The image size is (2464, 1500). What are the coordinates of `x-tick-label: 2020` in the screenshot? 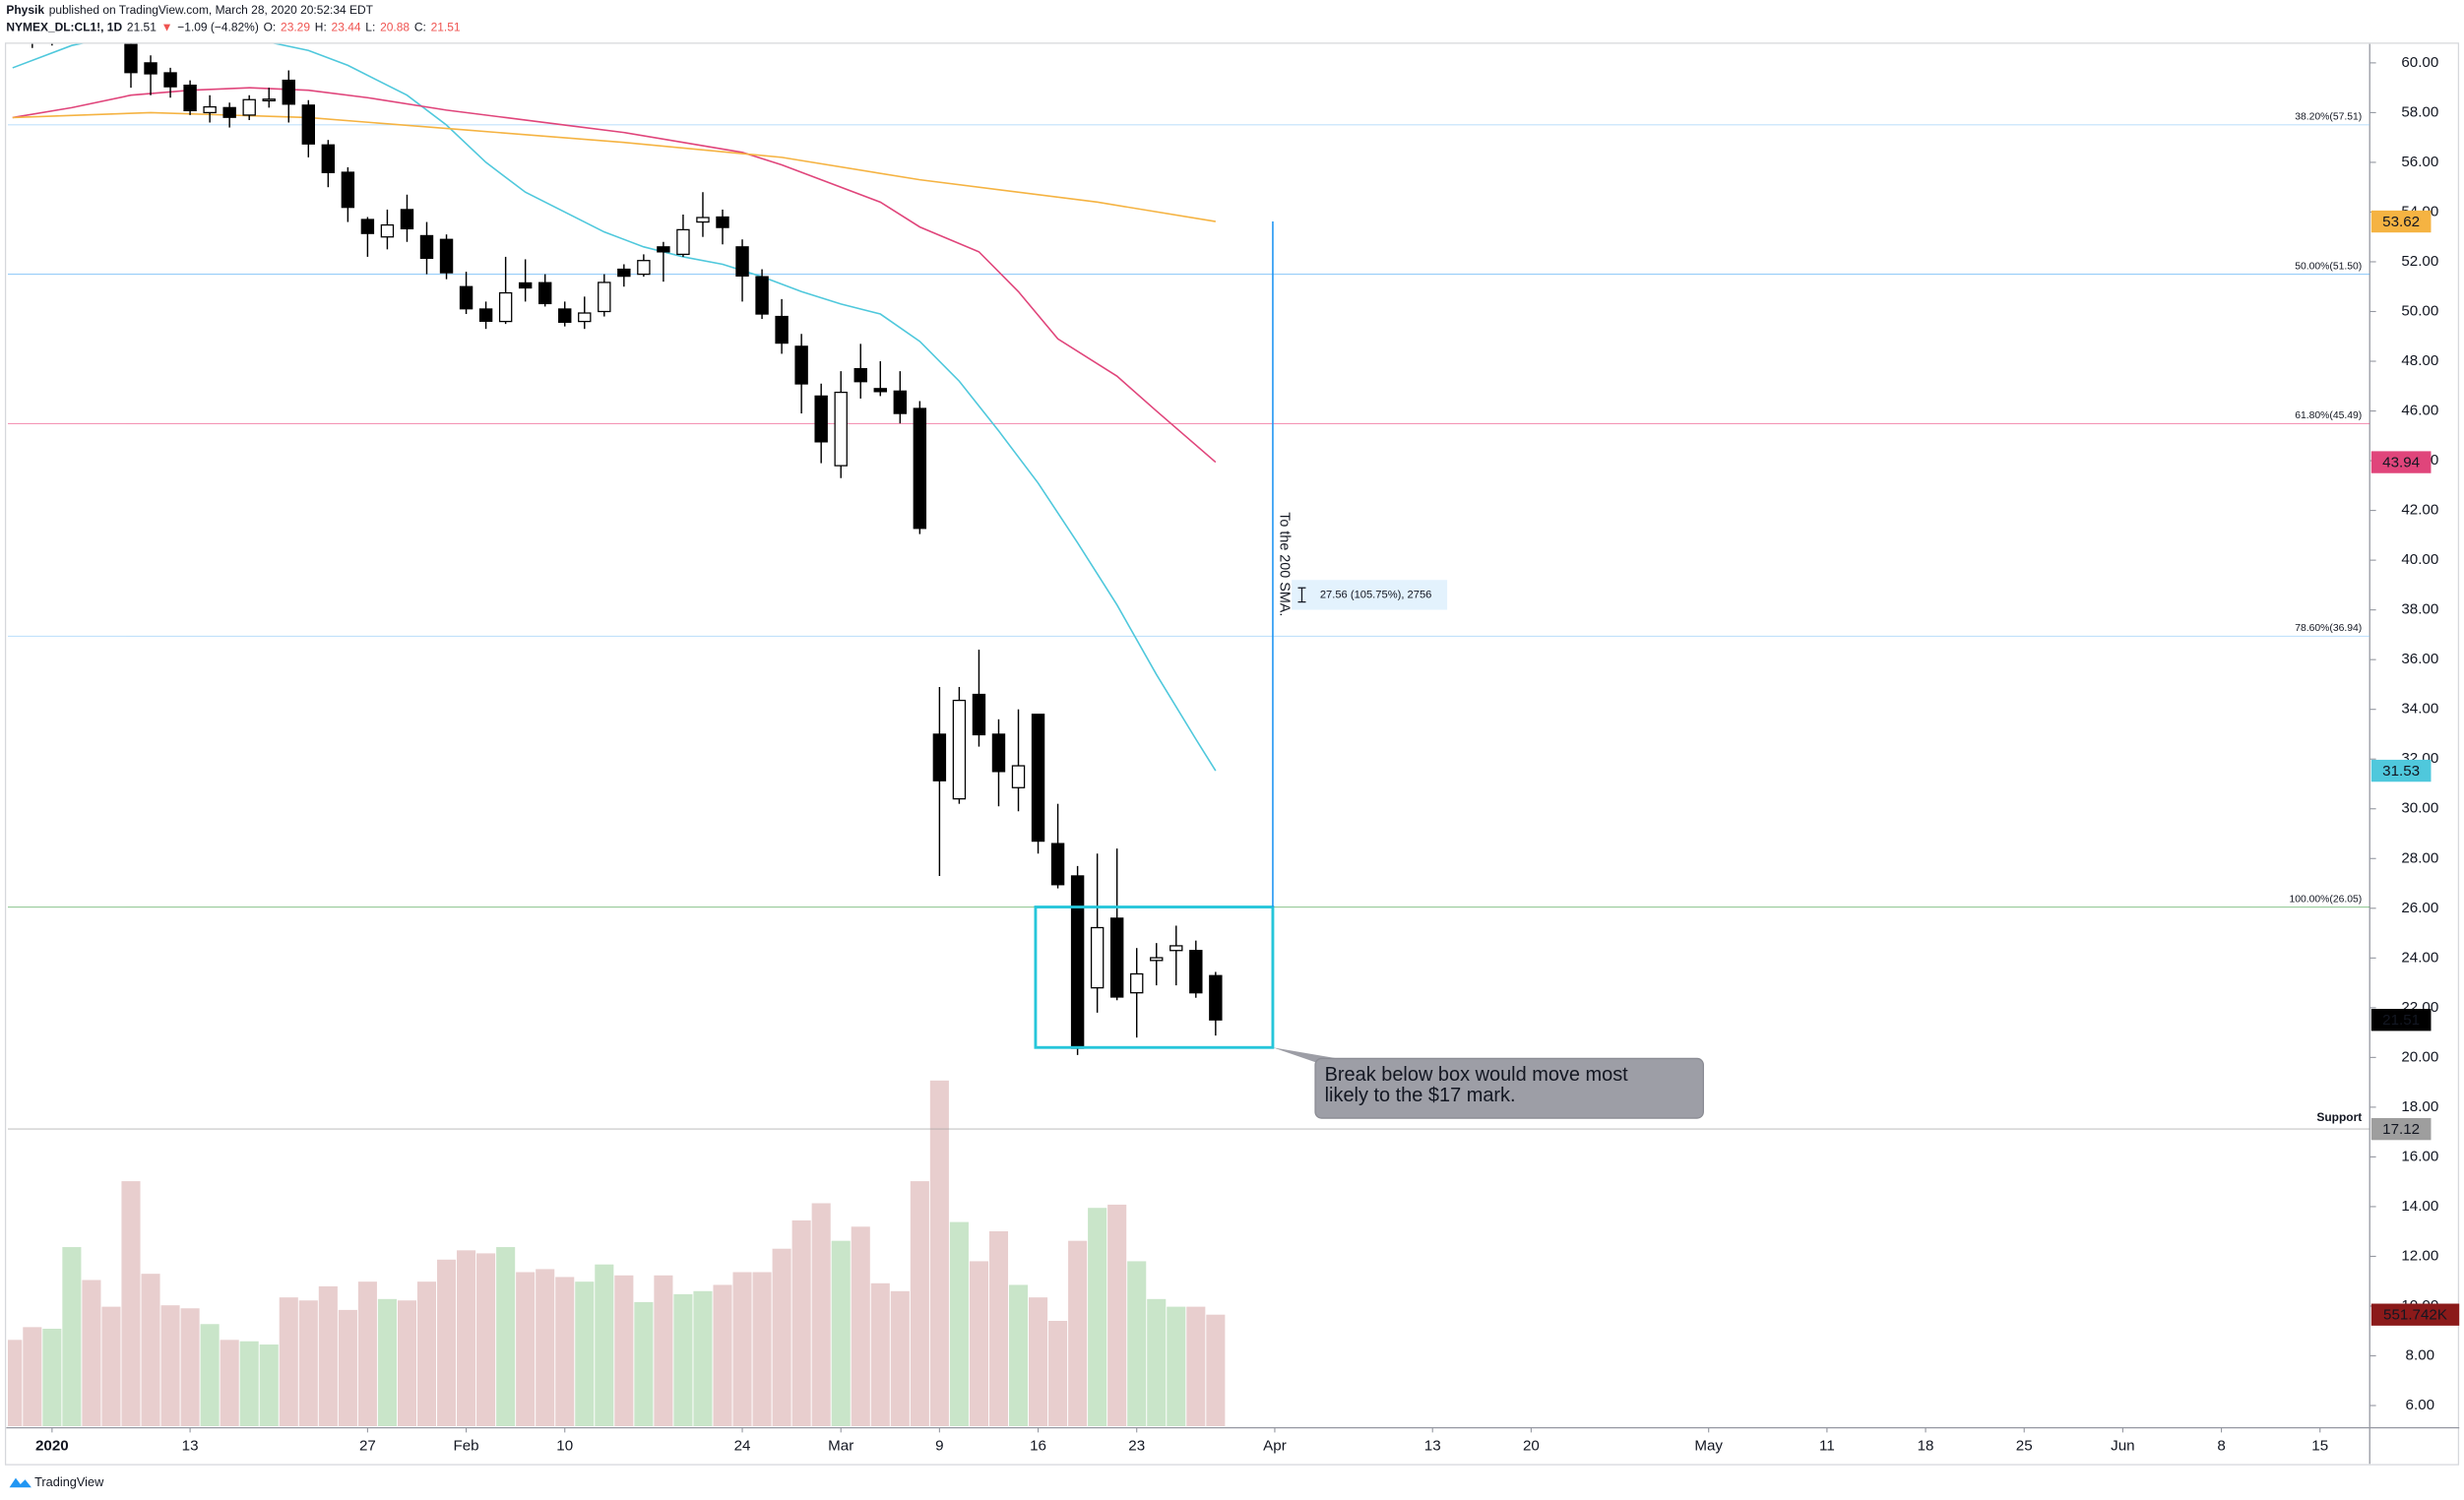 It's located at (52, 1446).